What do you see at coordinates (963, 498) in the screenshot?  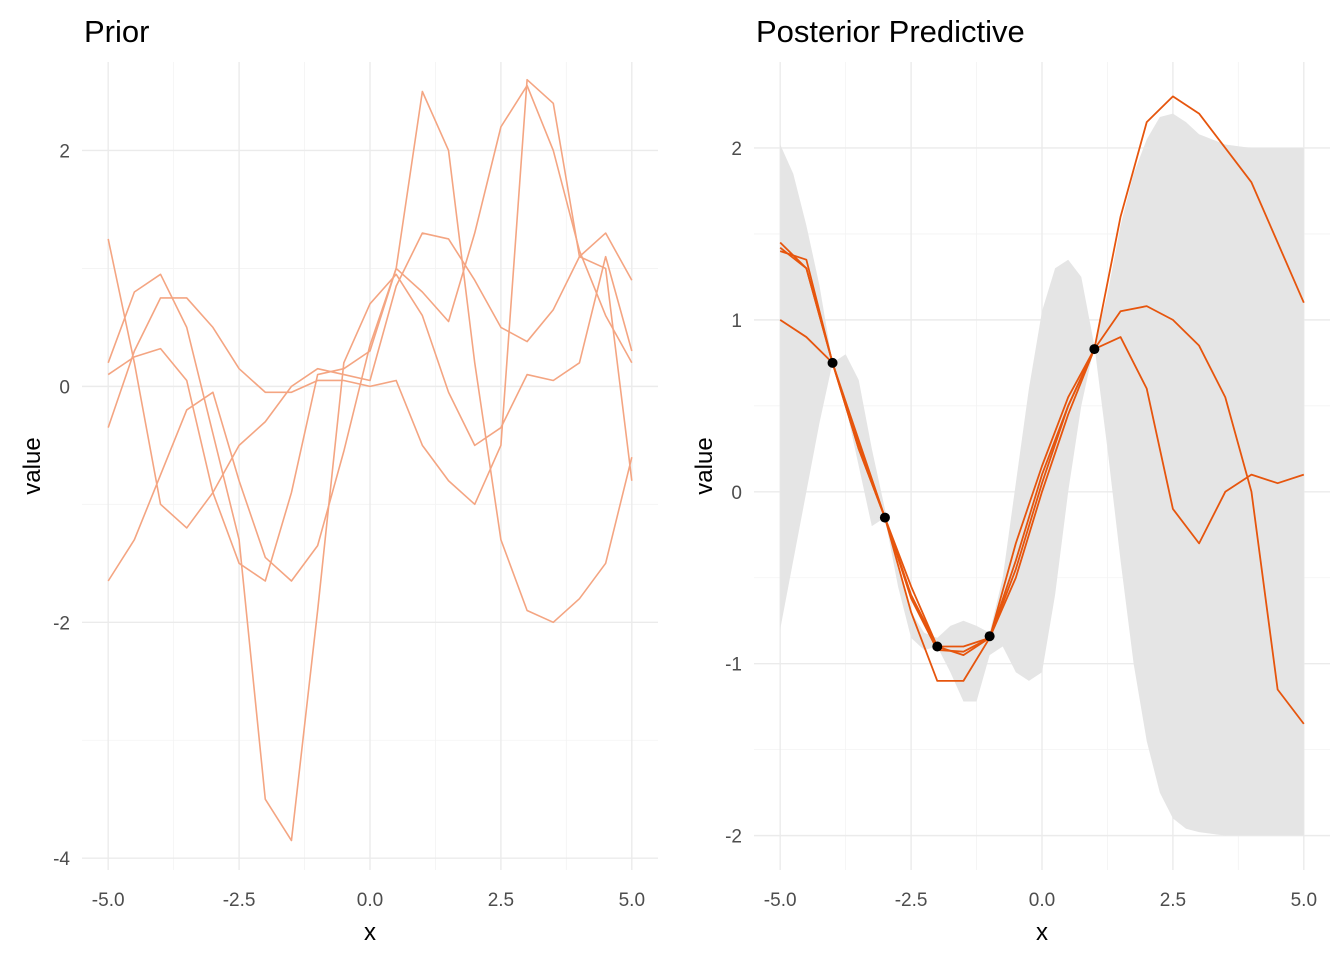 I see `observed-points` at bounding box center [963, 498].